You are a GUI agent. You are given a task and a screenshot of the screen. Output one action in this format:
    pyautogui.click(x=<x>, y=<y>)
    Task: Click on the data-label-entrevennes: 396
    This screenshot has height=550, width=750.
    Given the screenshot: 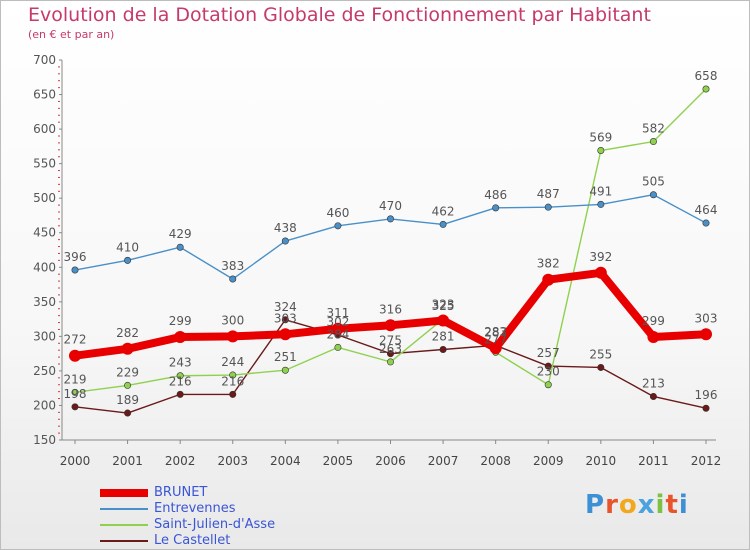 What is the action you would take?
    pyautogui.click(x=75, y=257)
    